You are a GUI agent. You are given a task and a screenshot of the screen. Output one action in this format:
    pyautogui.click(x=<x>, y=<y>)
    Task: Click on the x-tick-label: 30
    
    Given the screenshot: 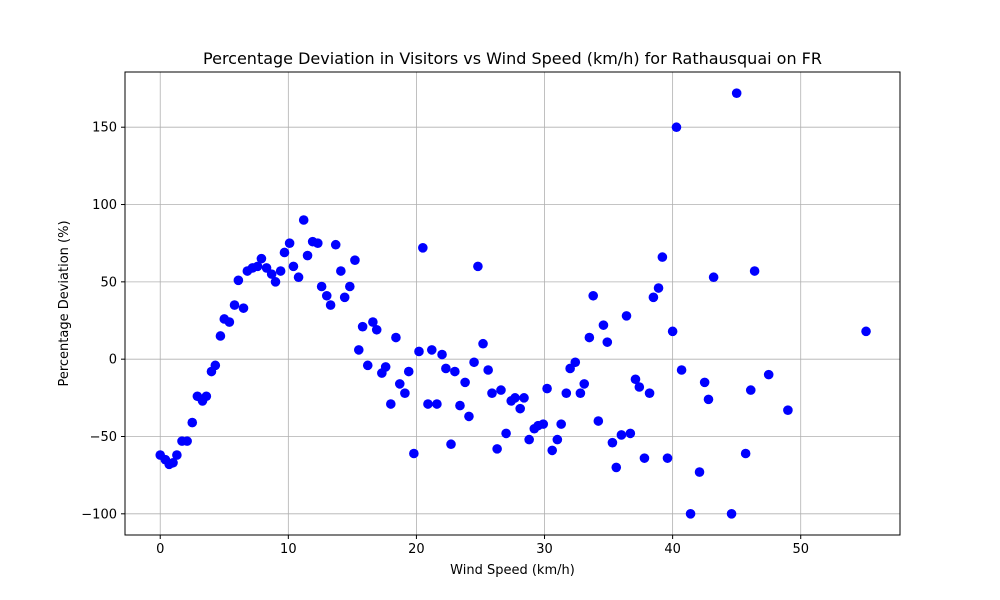 What is the action you would take?
    pyautogui.click(x=544, y=549)
    